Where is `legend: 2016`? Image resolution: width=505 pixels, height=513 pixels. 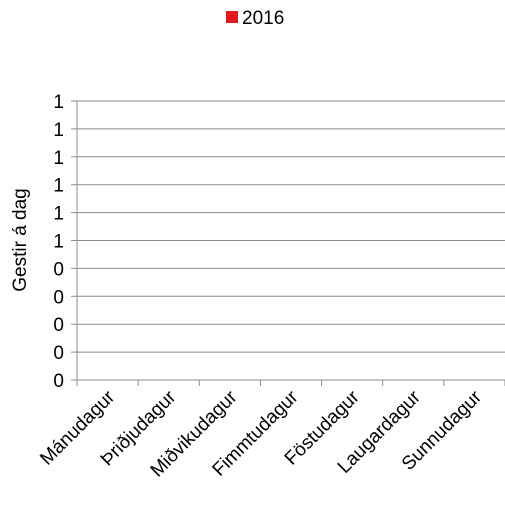
legend: 2016 is located at coordinates (255, 18).